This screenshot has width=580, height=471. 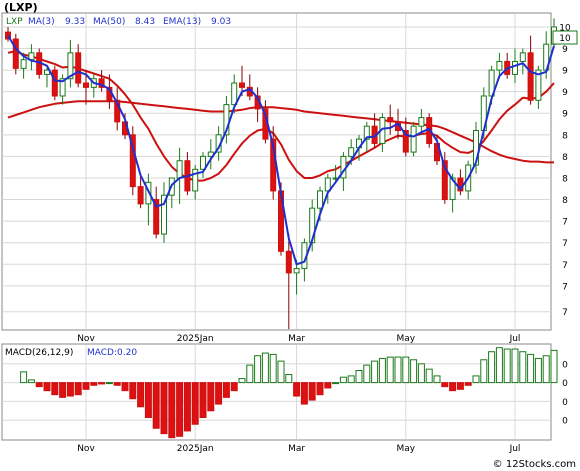 I want to click on macd-x-axis: Nov2025JanMarMayJulSep, so click(x=299, y=449).